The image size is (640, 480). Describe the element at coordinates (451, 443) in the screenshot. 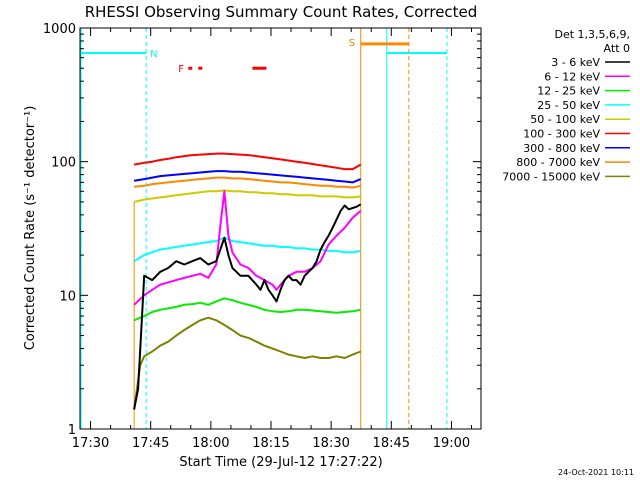

I see `x-tick-label-6: 19:00` at that location.